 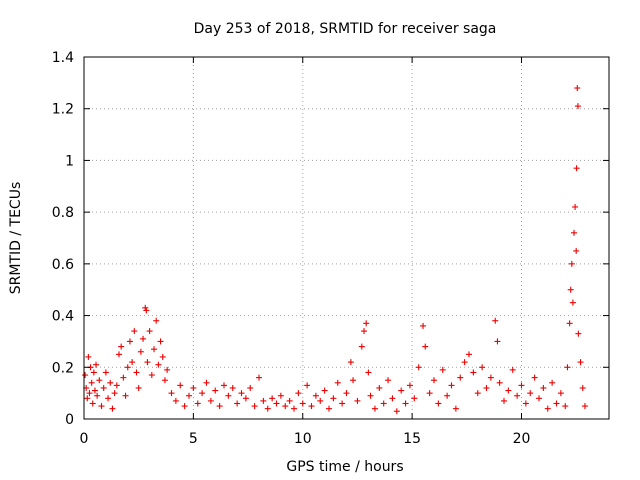 I want to click on x-tick-label: 20, so click(x=522, y=439).